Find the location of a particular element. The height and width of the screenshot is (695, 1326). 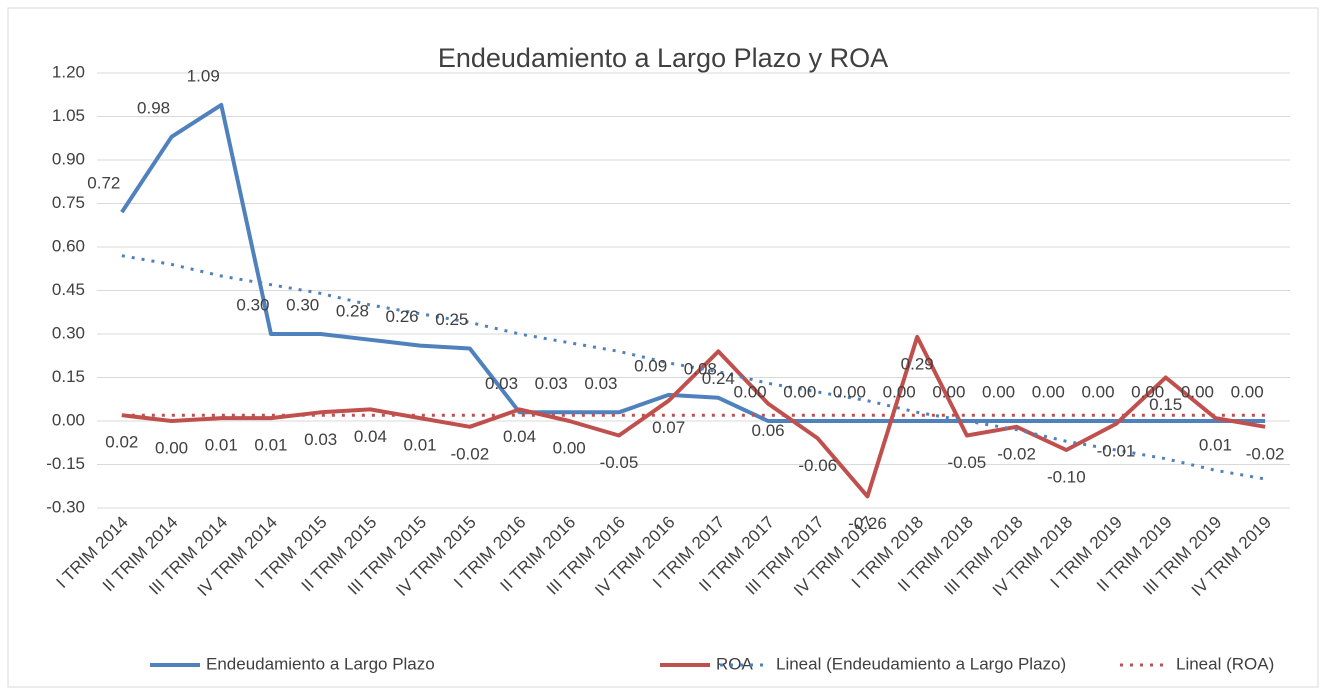

y-tick-label: 0.15 is located at coordinates (68, 376).